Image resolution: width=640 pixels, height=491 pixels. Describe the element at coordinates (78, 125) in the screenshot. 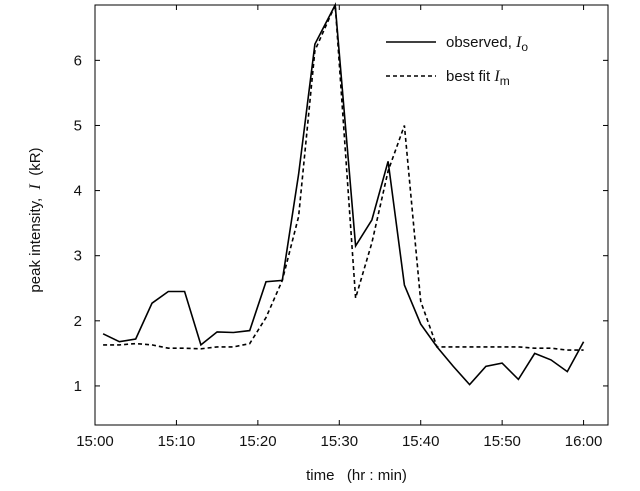

I see `y-tick-label: 5` at that location.